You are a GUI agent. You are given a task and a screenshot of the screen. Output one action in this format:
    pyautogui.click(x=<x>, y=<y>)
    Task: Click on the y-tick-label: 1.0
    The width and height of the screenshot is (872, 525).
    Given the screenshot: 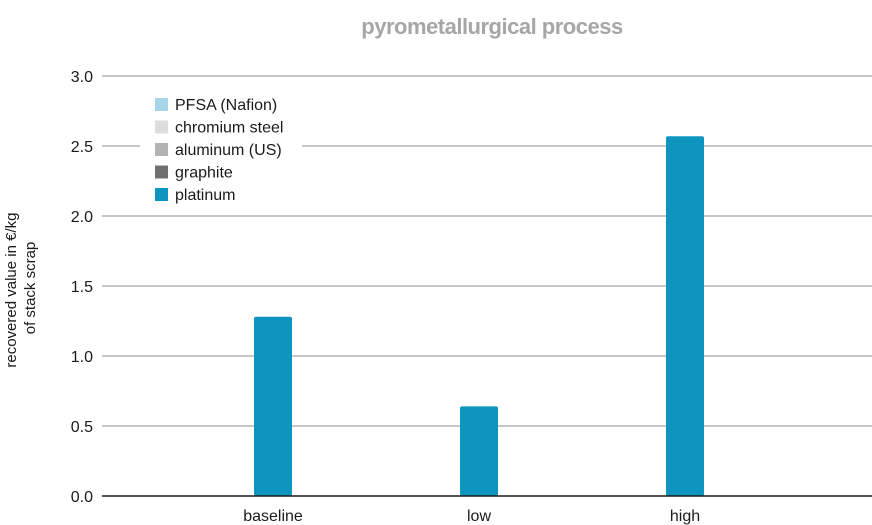 What is the action you would take?
    pyautogui.click(x=82, y=357)
    